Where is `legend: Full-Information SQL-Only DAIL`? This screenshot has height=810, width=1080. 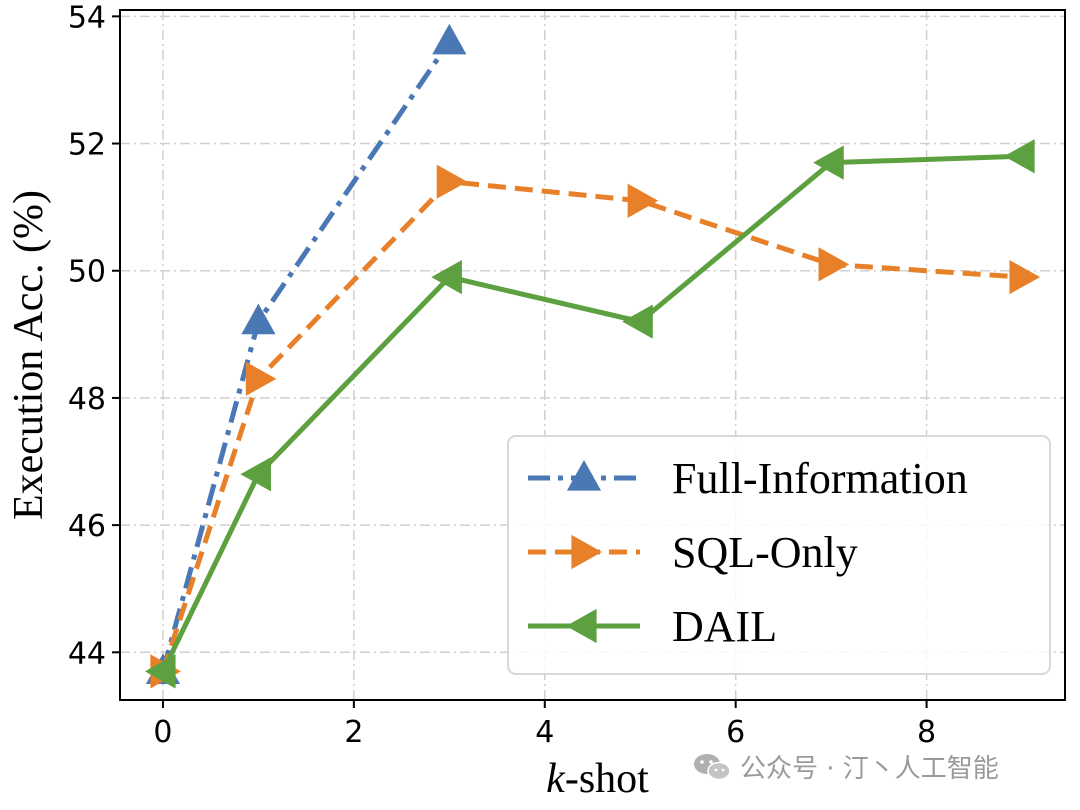
legend: Full-Information SQL-Only DAIL is located at coordinates (779, 555).